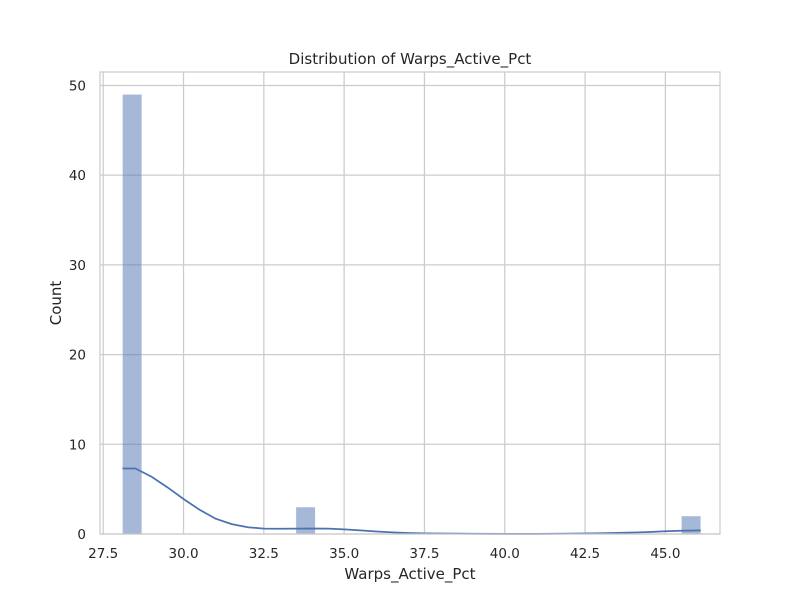 Image resolution: width=800 pixels, height=600 pixels. What do you see at coordinates (424, 554) in the screenshot?
I see `x-tick-label: 37.5` at bounding box center [424, 554].